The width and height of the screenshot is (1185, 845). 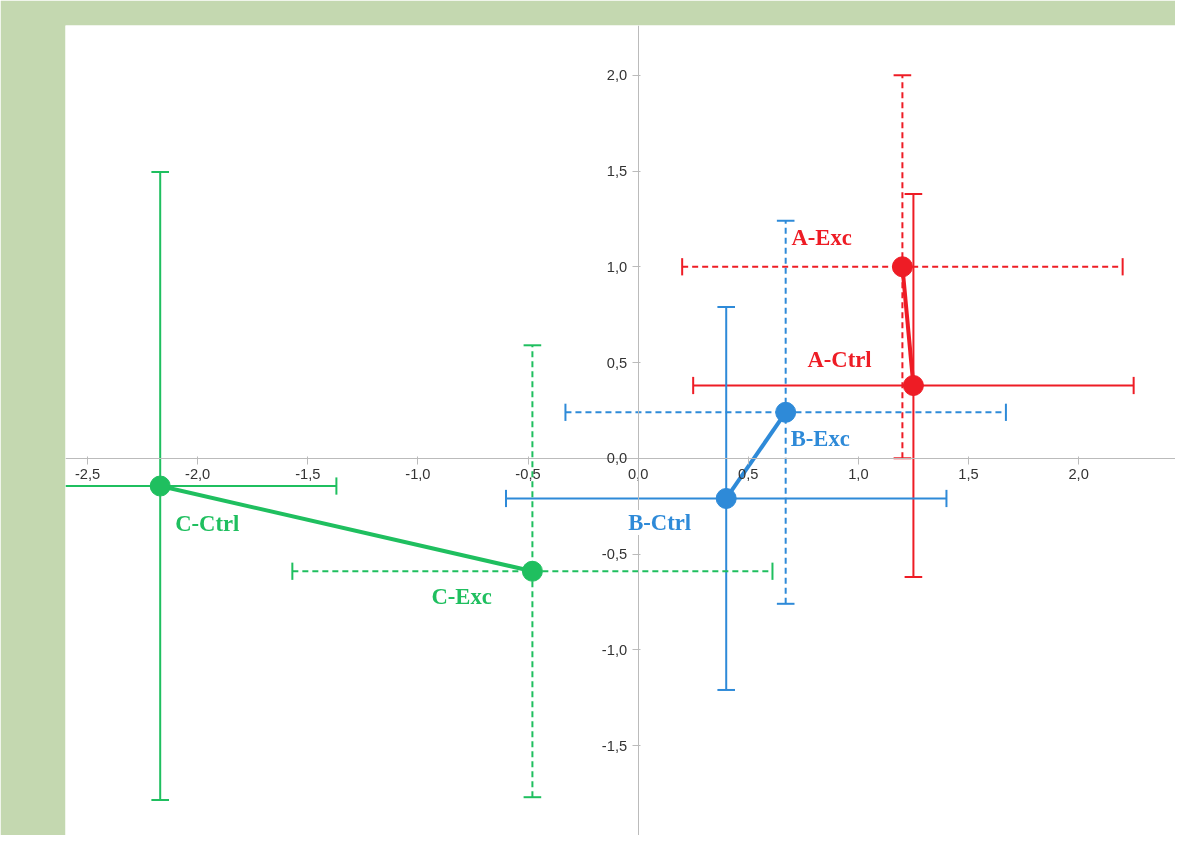 I want to click on data-label: A-Exc, so click(x=821, y=238).